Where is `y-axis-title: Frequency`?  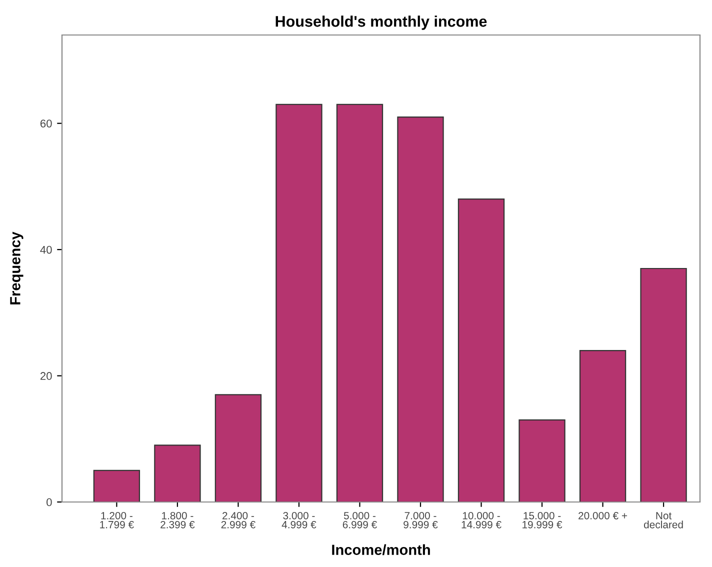
y-axis-title: Frequency is located at coordinates (17, 268).